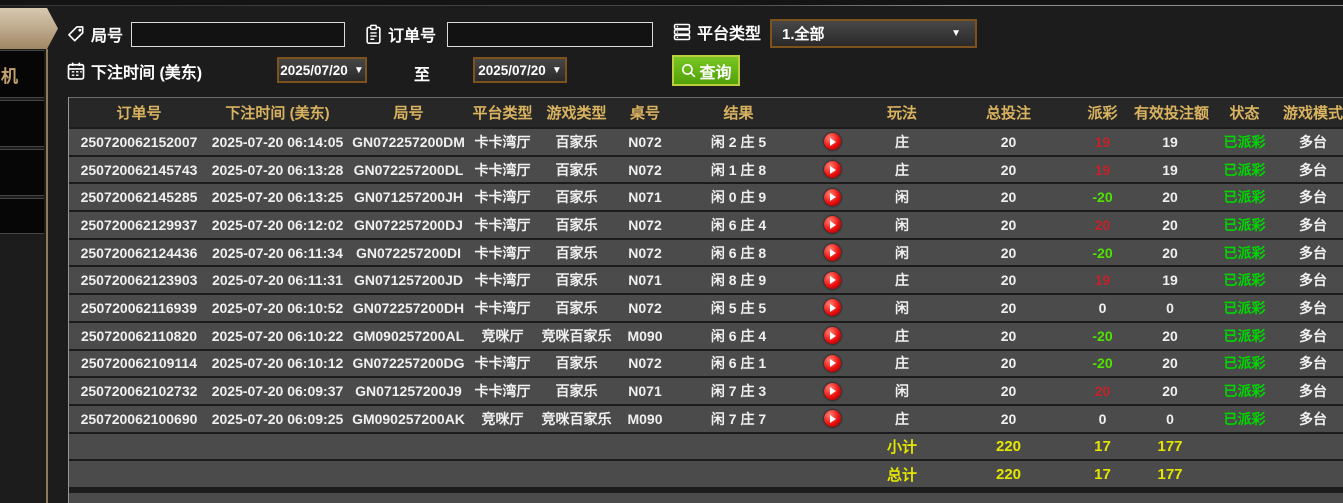 This screenshot has height=503, width=1343. What do you see at coordinates (1102, 307) in the screenshot?
I see `cell-payout: 0` at bounding box center [1102, 307].